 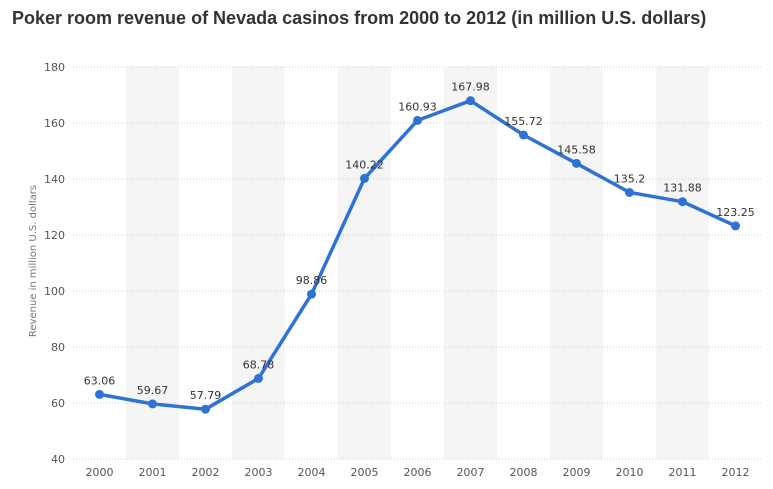 I want to click on data-label: 68.78, so click(x=259, y=364).